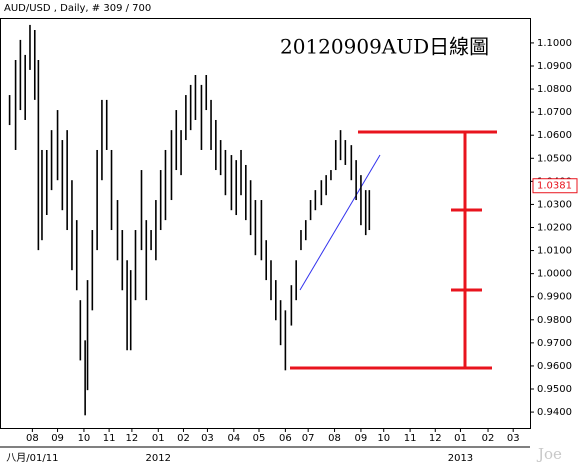  I want to click on y-tick-label: 1.0100, so click(554, 251).